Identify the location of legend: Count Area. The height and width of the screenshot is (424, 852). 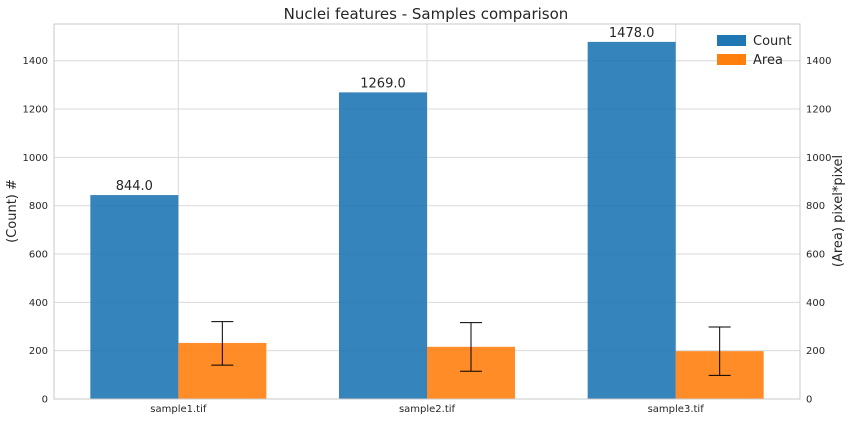
(754, 51).